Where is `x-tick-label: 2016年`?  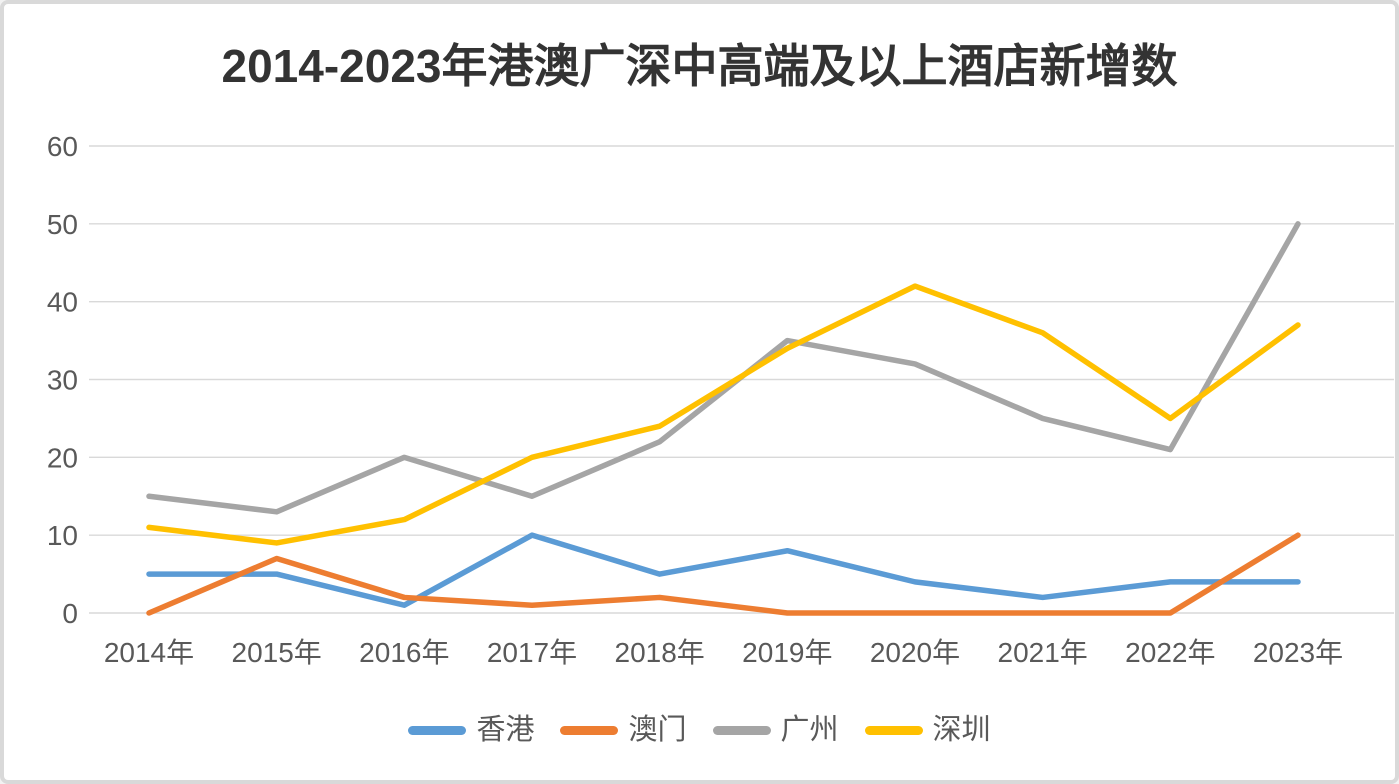 x-tick-label: 2016年 is located at coordinates (404, 652).